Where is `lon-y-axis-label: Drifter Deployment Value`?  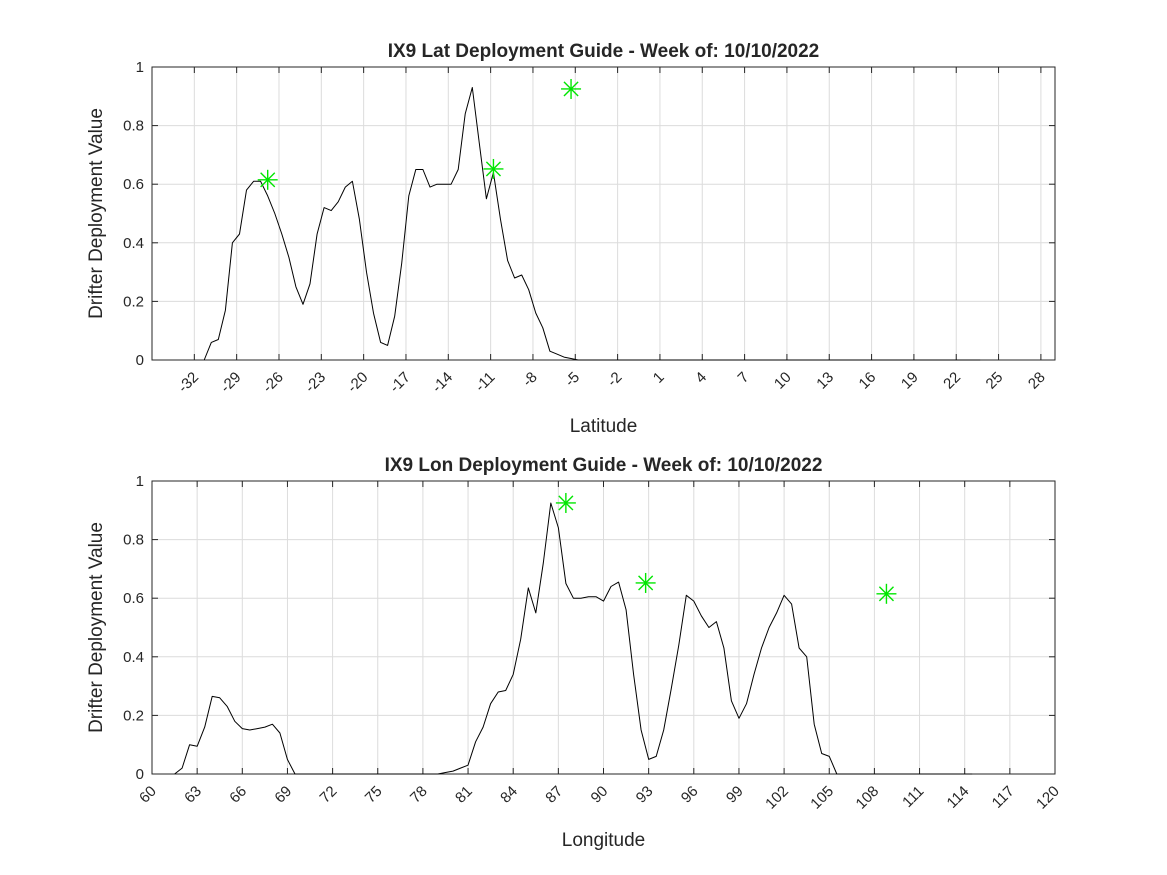
lon-y-axis-label: Drifter Deployment Value is located at coordinates (96, 627).